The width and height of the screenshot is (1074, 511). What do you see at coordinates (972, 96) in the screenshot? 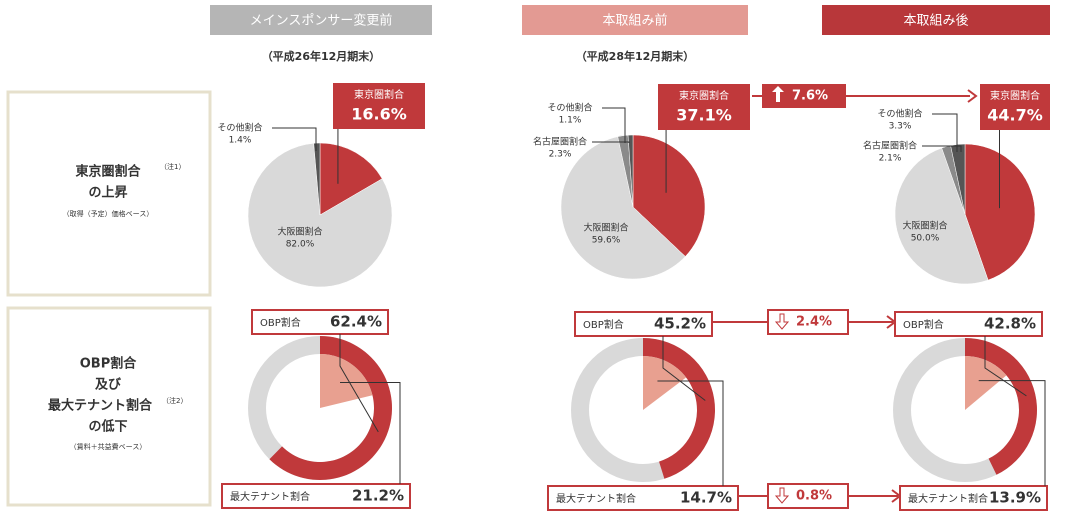
I see `arrow-head` at bounding box center [972, 96].